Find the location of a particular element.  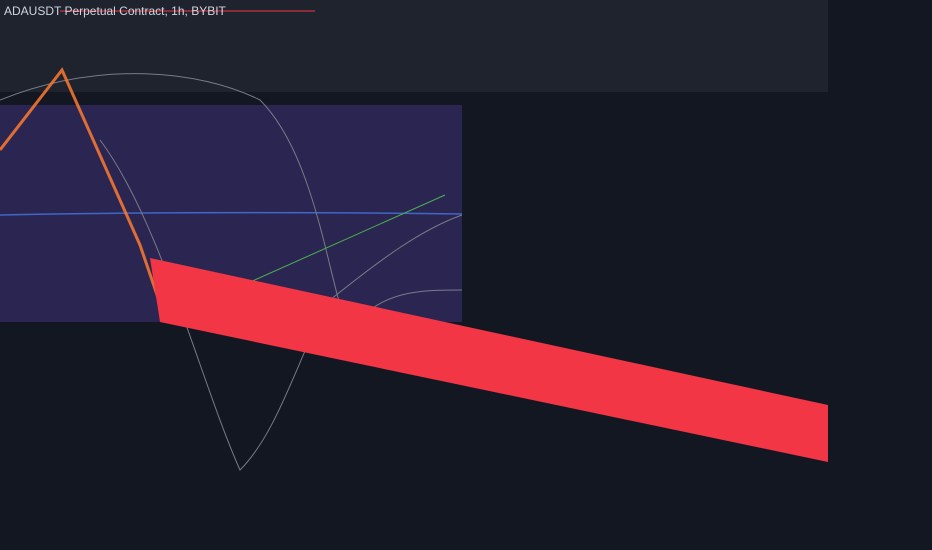

chart-title: ADAUSDT Perpetual Contract, 1h, BYBIT is located at coordinates (115, 11).